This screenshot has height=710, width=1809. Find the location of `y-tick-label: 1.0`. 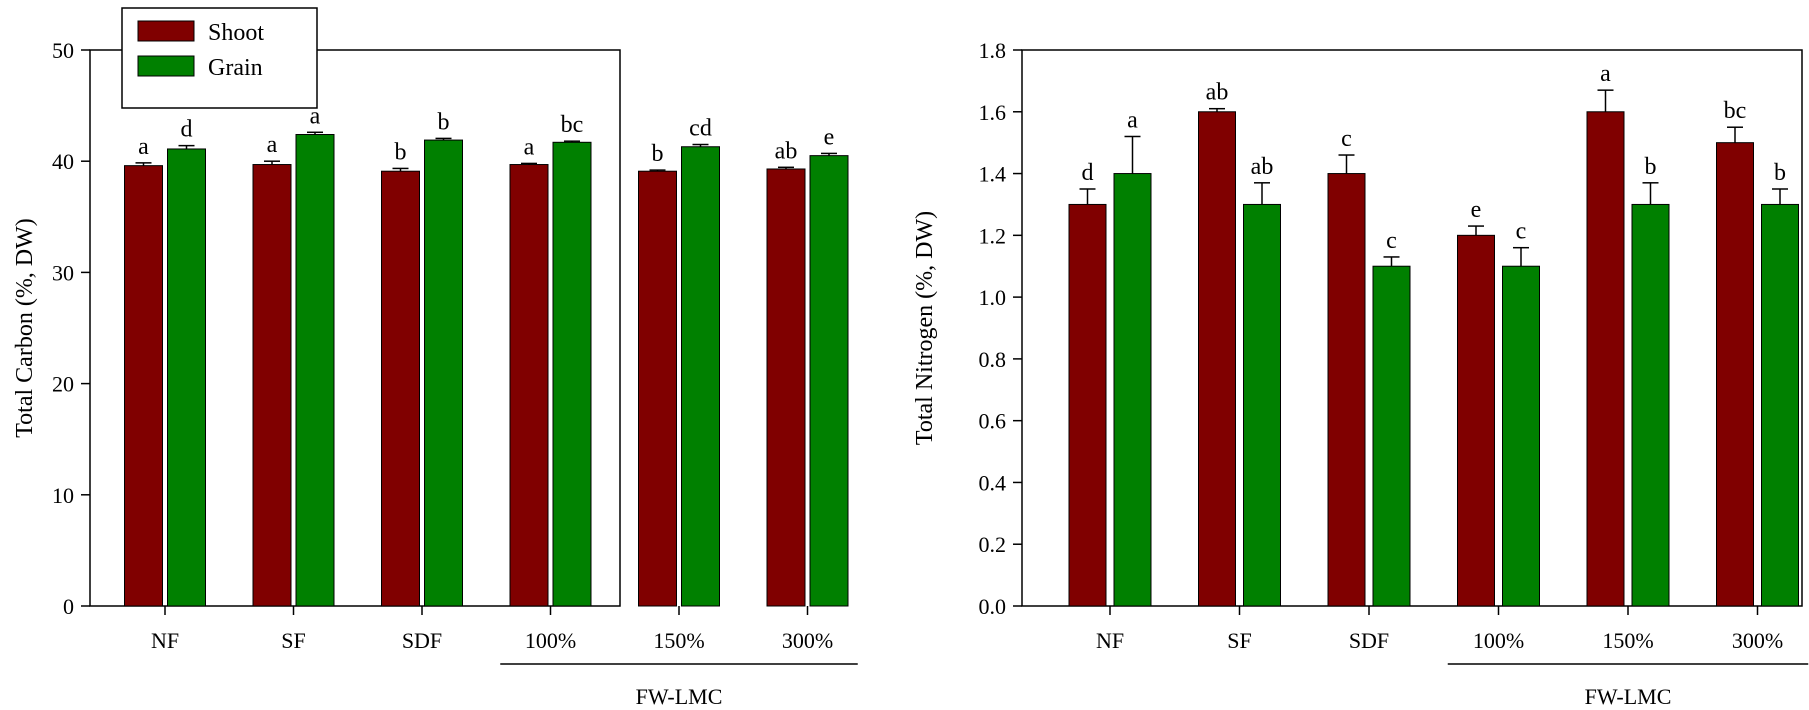

y-tick-label: 1.0 is located at coordinates (993, 297).